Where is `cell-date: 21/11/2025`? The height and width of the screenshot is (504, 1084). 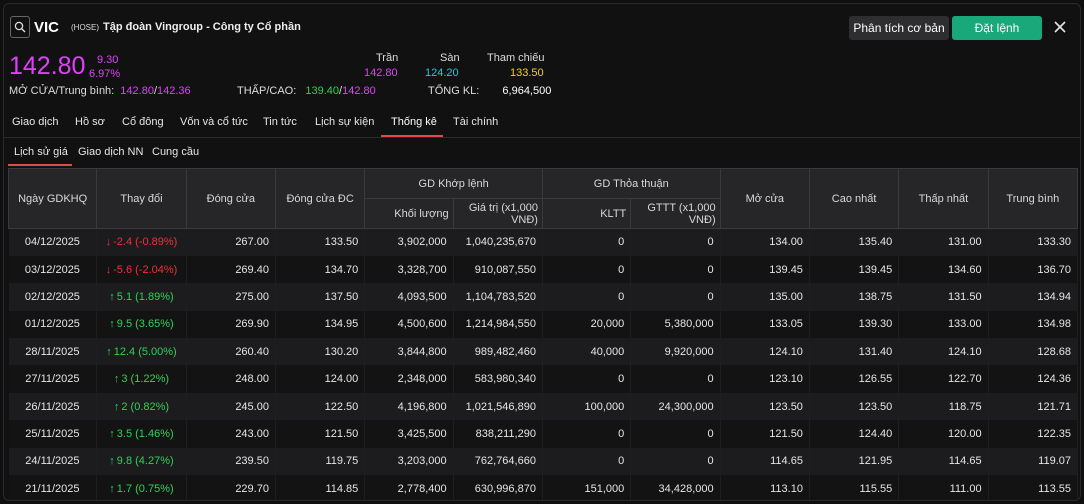
cell-date: 21/11/2025 is located at coordinates (53, 487).